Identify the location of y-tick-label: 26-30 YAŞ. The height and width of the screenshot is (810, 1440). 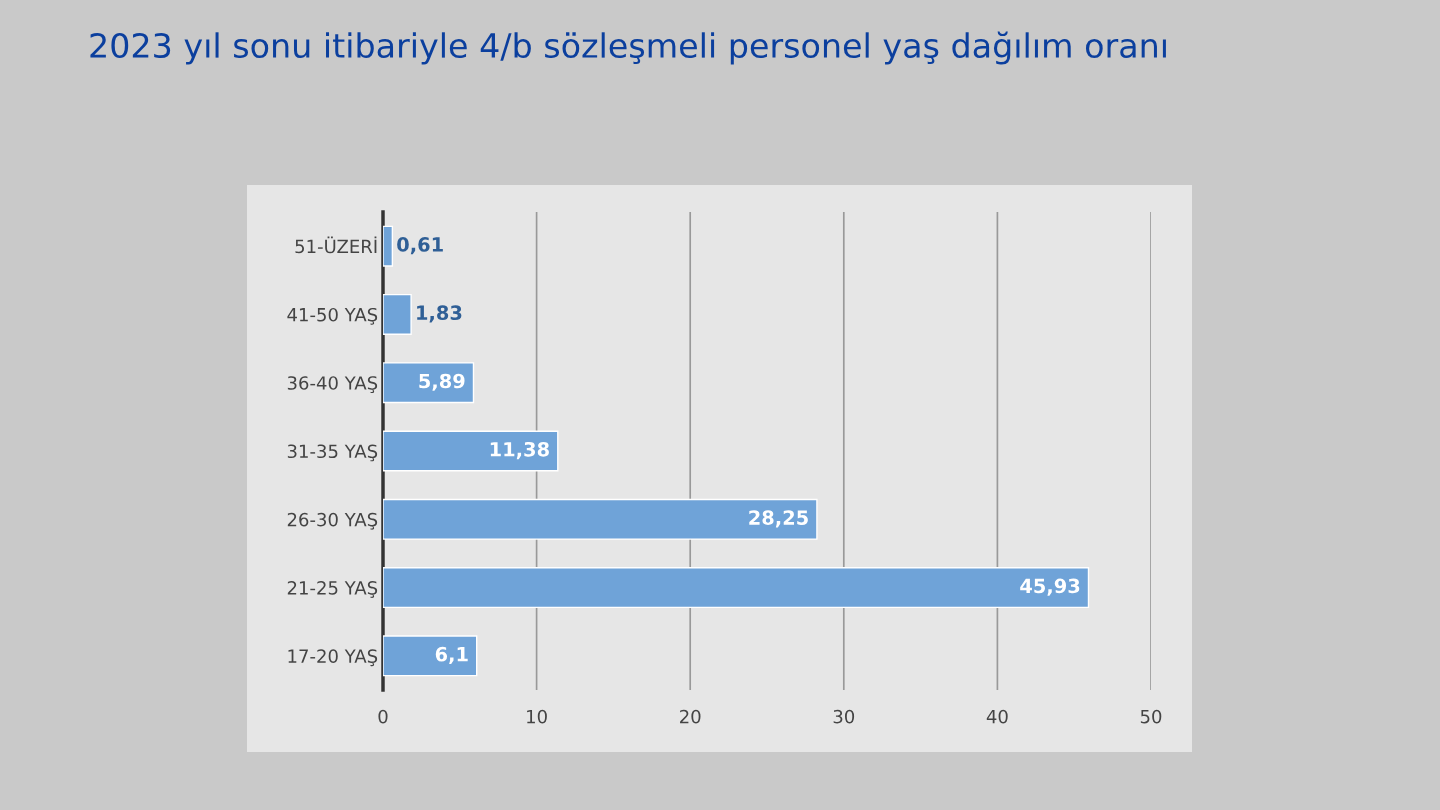
(332, 521).